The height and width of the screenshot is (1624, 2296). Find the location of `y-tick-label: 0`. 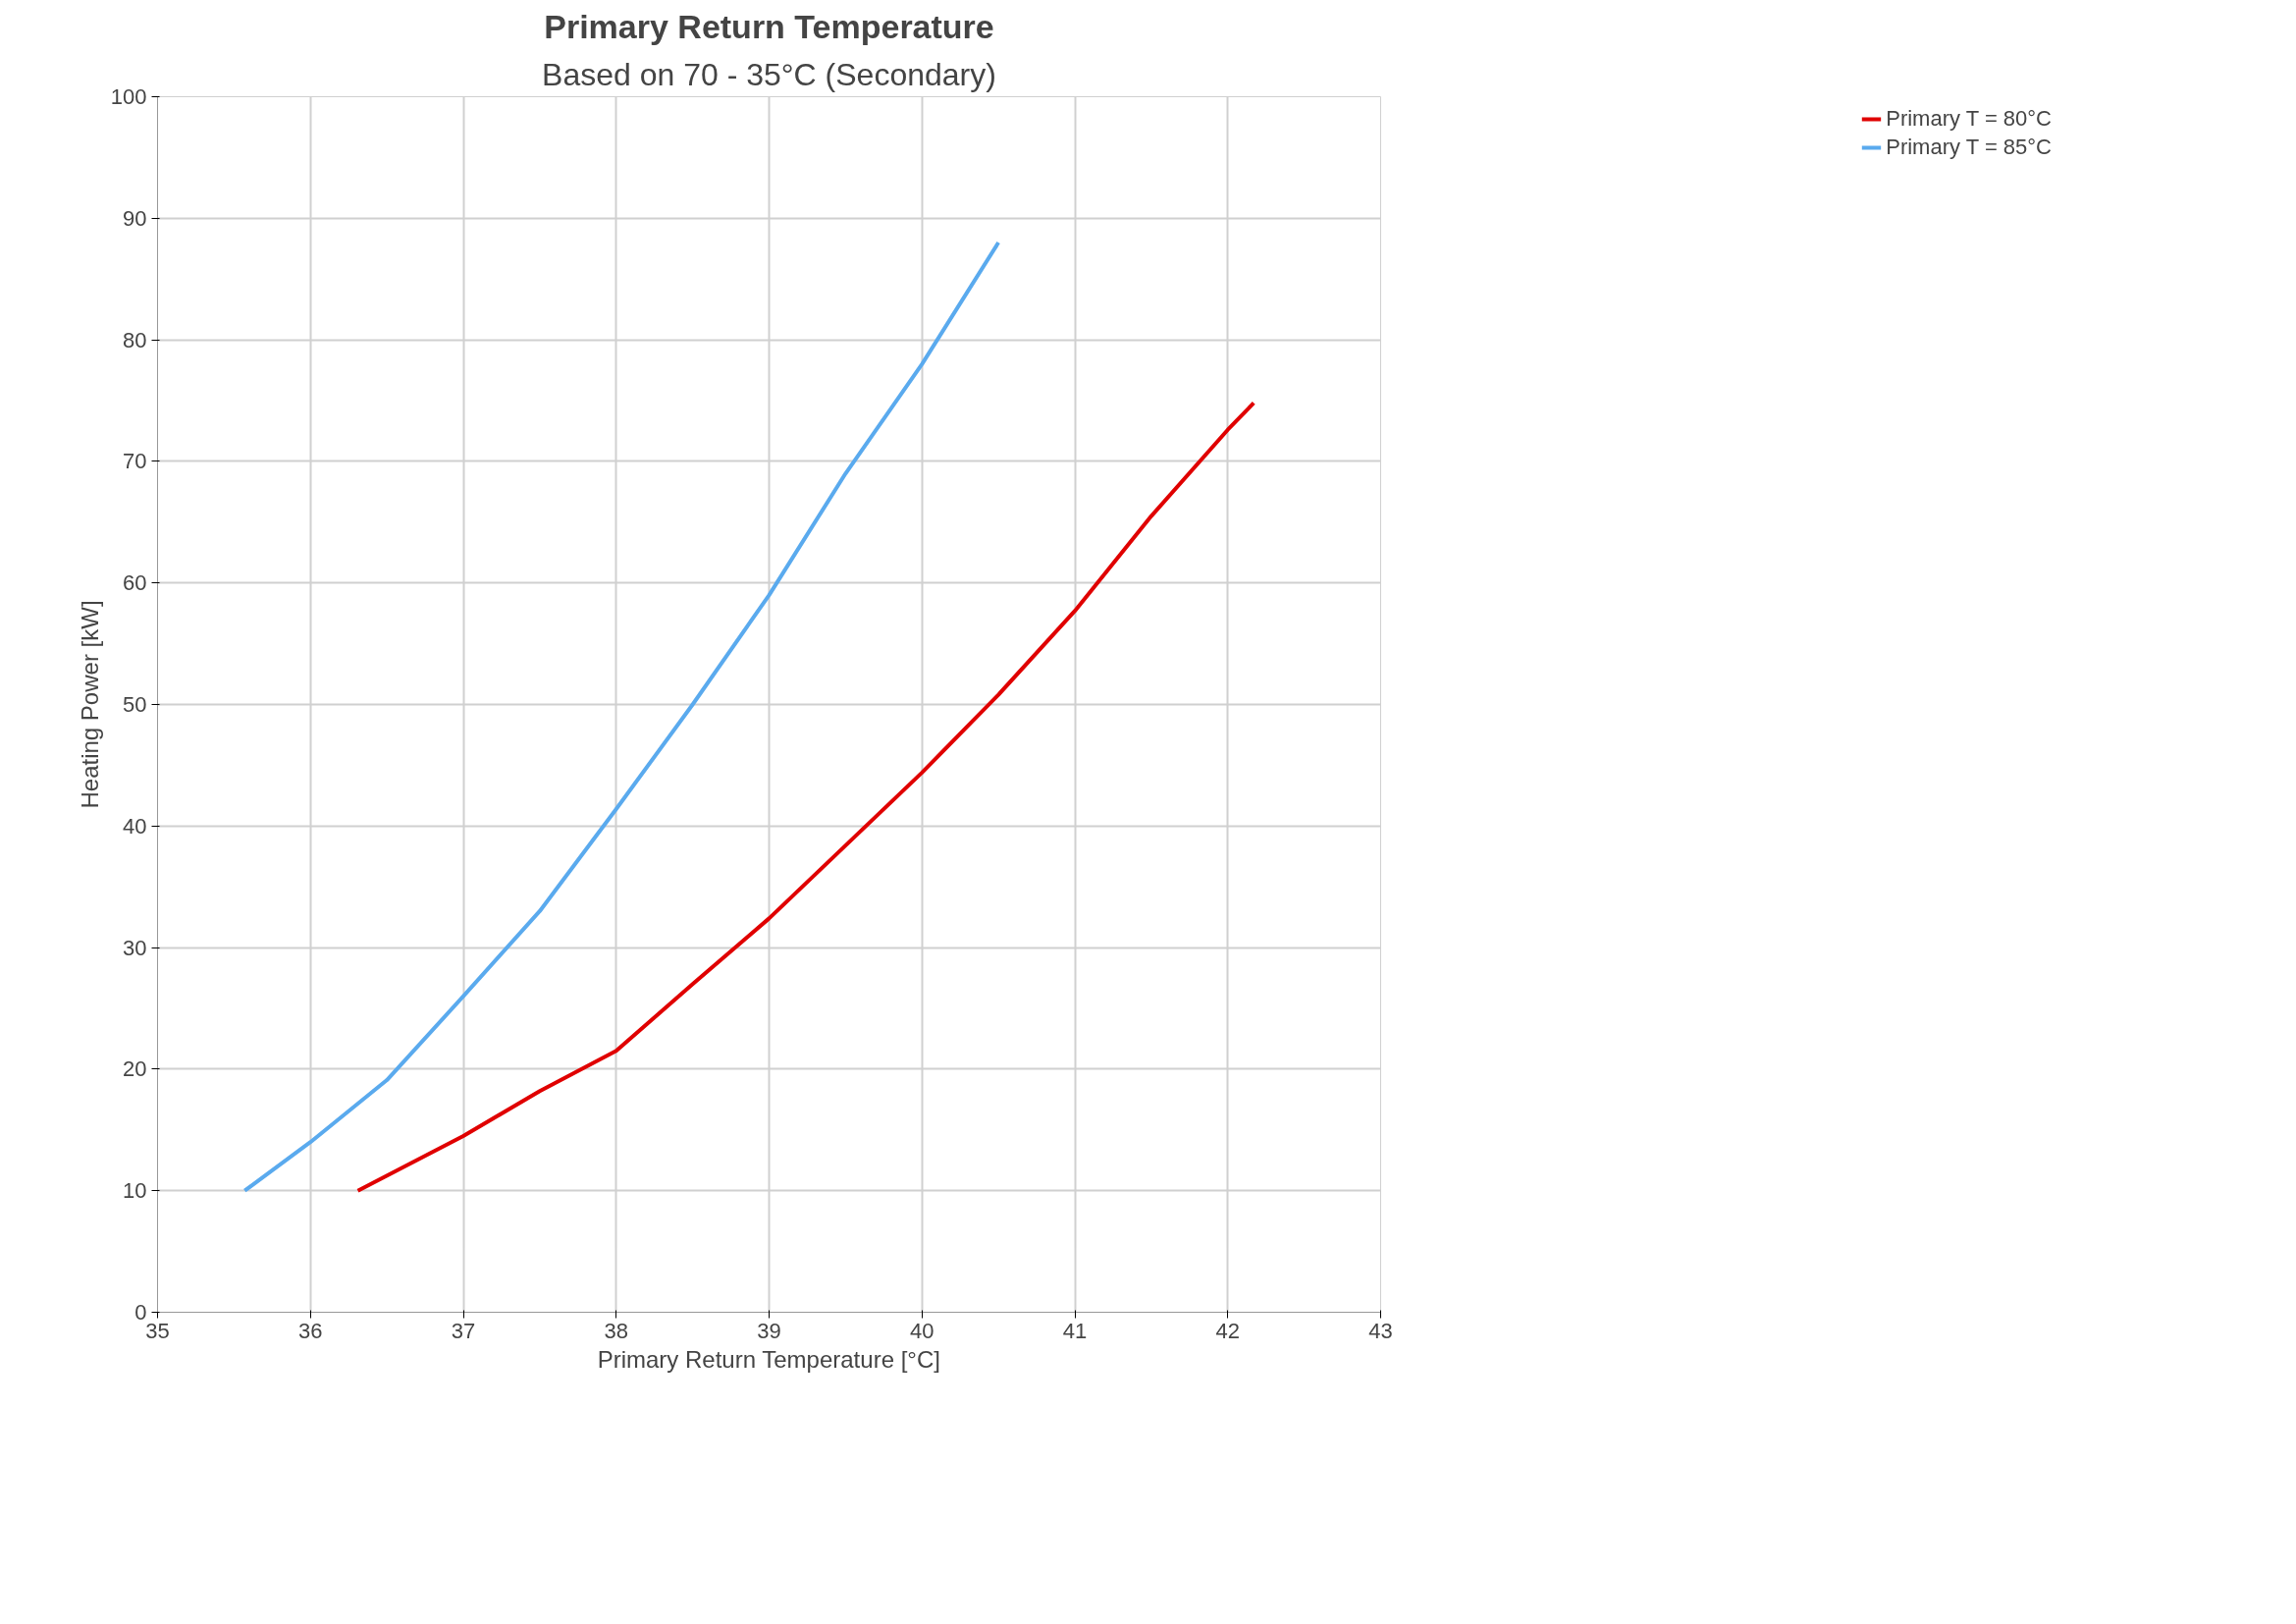

y-tick-label: 0 is located at coordinates (140, 1312).